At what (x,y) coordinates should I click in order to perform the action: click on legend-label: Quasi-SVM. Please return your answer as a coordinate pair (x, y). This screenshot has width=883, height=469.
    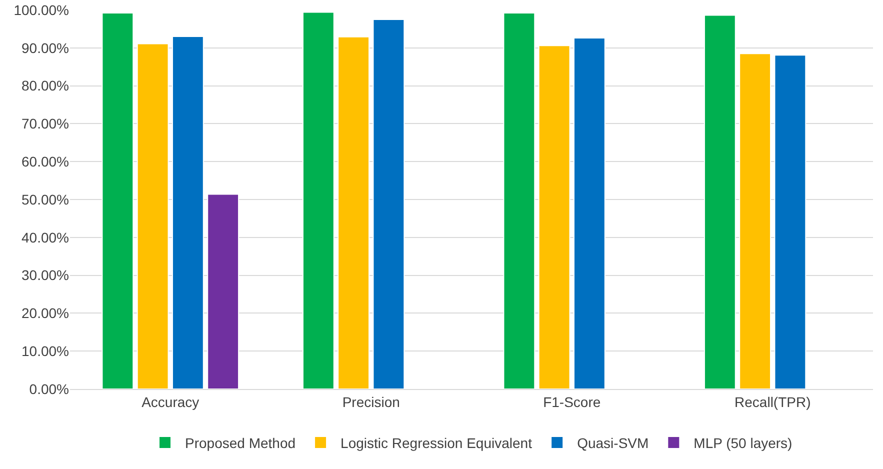
    Looking at the image, I should click on (613, 442).